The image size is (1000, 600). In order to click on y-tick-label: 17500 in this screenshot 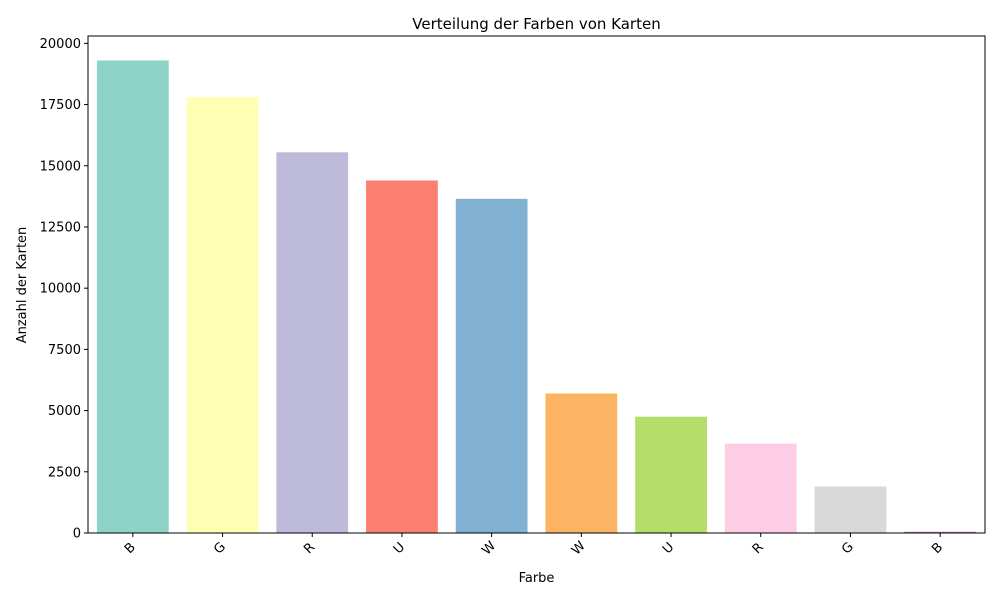, I will do `click(60, 105)`.